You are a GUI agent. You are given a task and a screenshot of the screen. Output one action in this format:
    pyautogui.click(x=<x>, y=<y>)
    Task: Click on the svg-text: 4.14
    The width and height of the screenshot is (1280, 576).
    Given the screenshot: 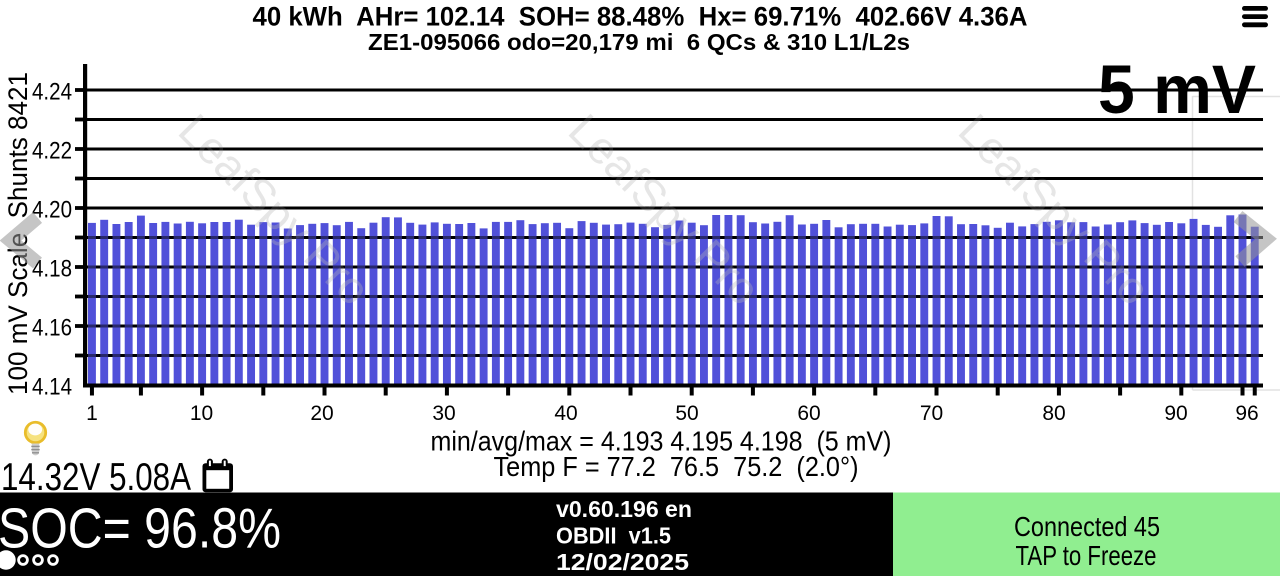 What is the action you would take?
    pyautogui.click(x=52, y=386)
    